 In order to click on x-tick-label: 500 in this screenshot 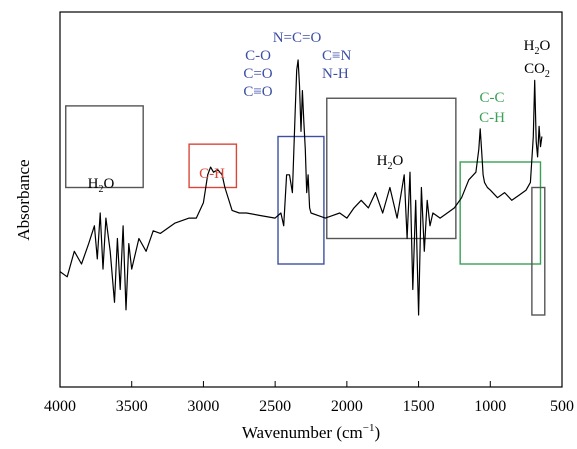, I will do `click(562, 406)`.